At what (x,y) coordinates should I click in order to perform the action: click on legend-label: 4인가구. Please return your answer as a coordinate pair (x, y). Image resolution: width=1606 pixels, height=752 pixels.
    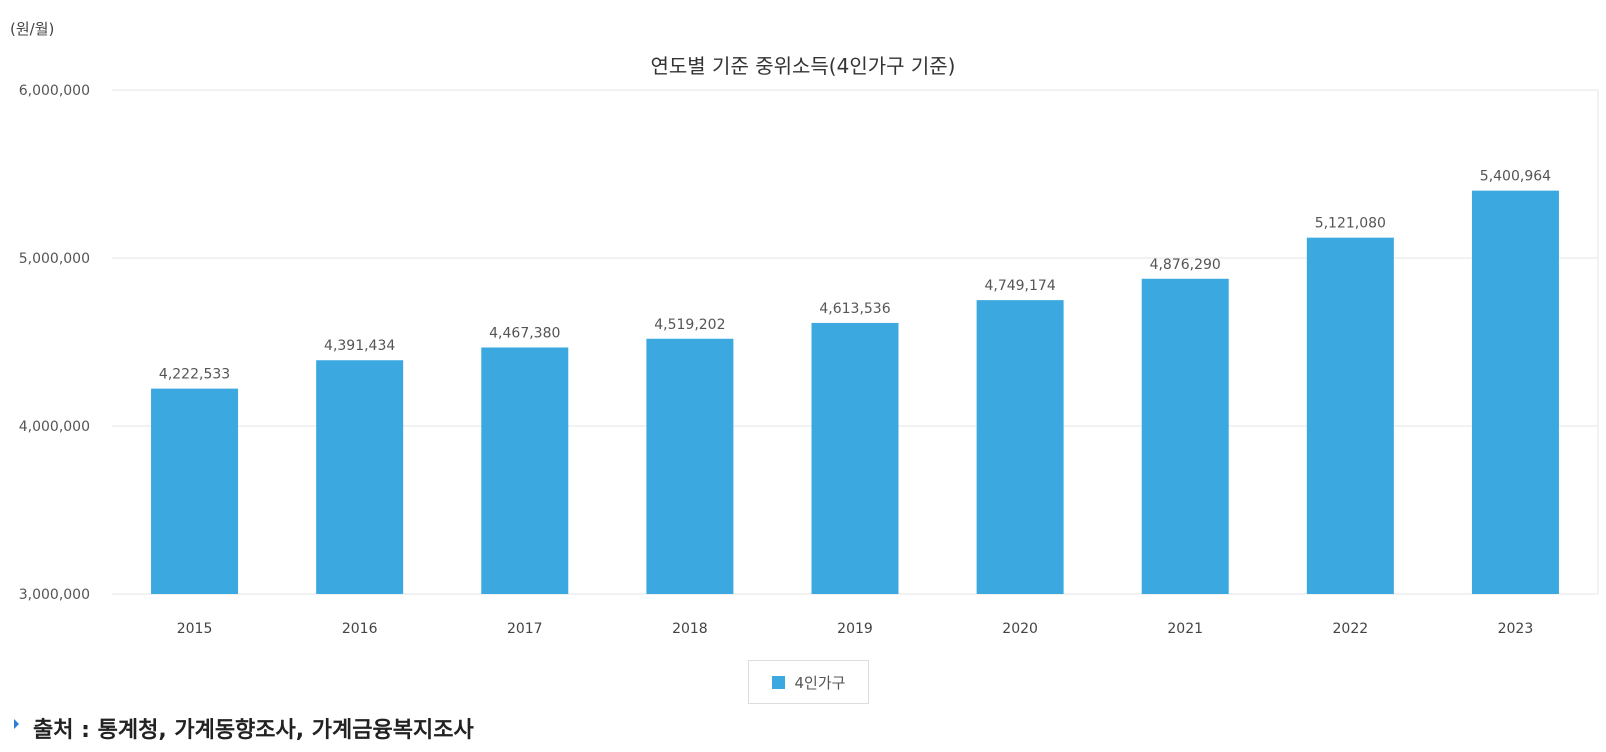
    Looking at the image, I should click on (820, 682).